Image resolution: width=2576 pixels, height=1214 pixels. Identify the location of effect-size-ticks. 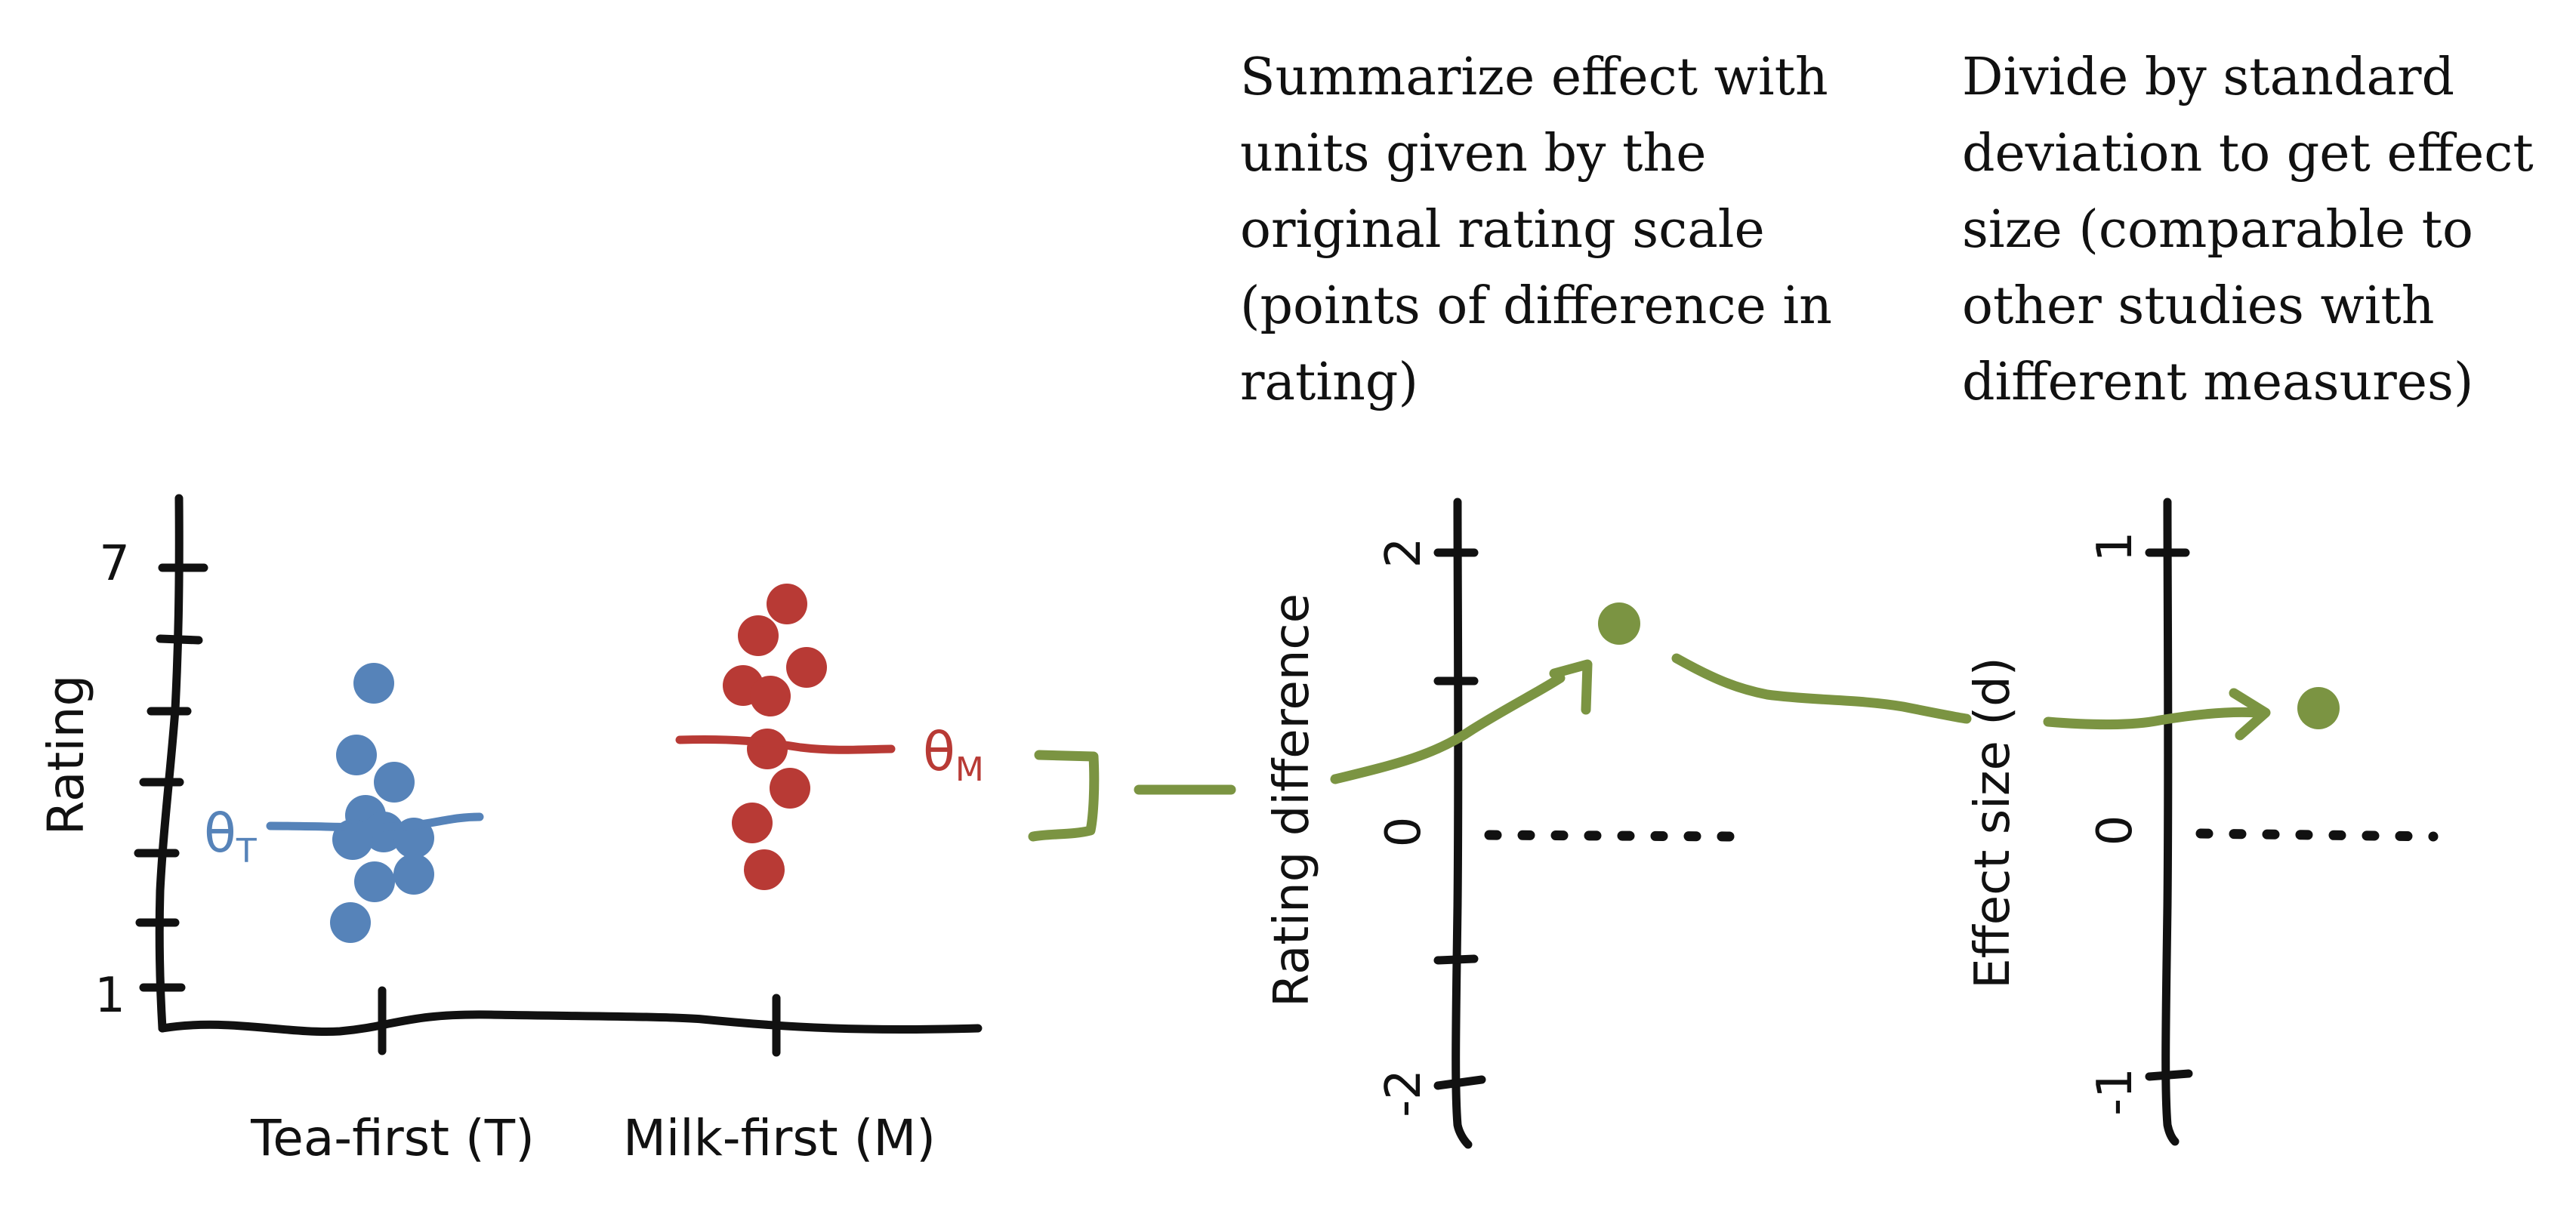
(2169, 814).